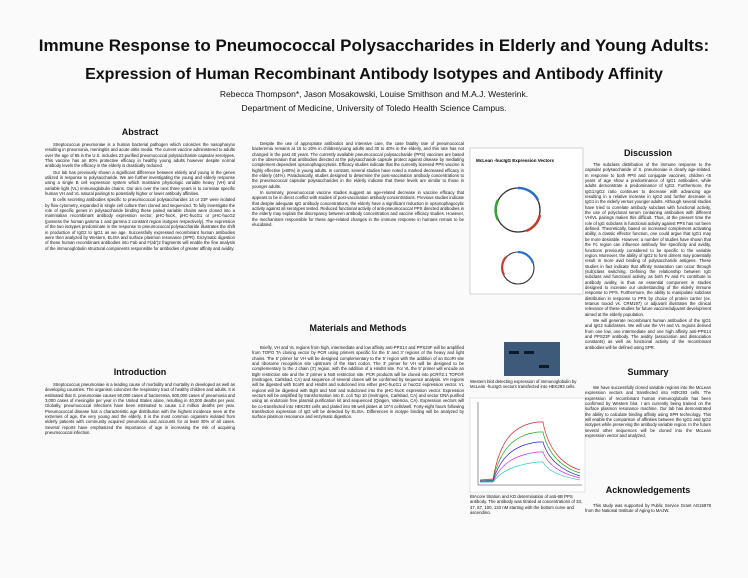 Image resolution: width=748 pixels, height=578 pixels. What do you see at coordinates (532, 359) in the screenshot?
I see `western-blot` at bounding box center [532, 359].